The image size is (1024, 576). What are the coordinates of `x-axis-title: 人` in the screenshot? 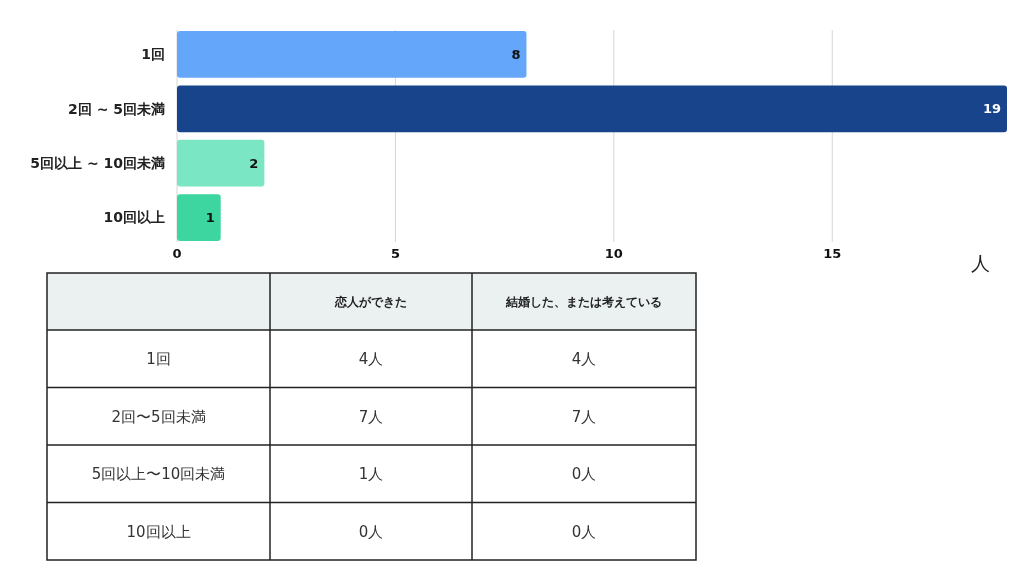 It's located at (980, 263).